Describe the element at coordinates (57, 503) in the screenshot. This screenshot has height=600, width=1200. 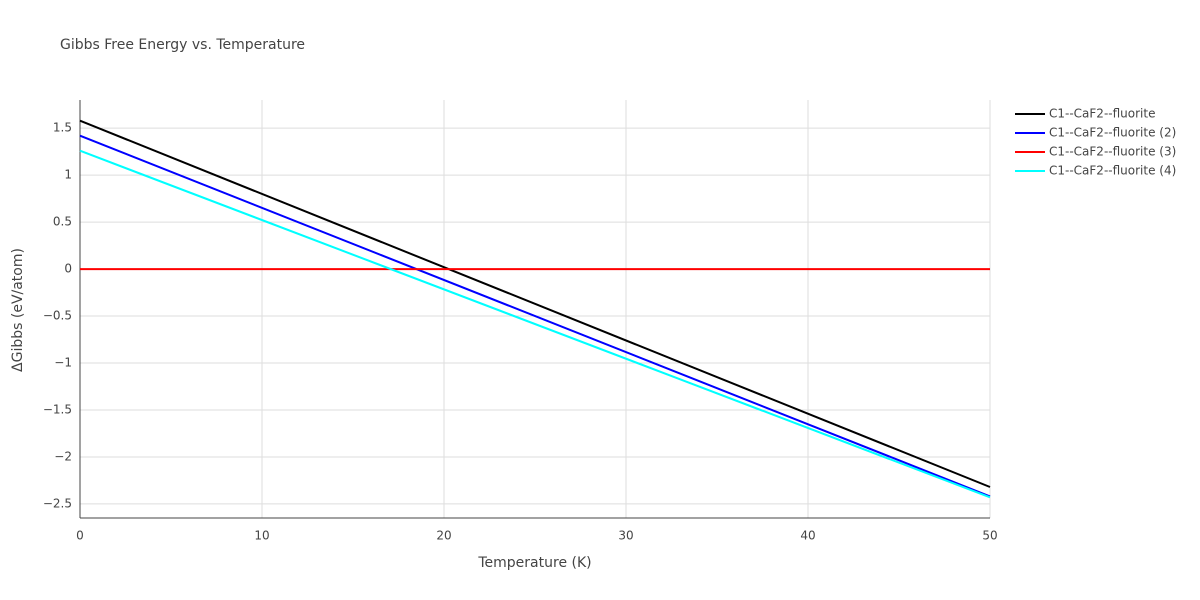
I see `y-tick-label: −2.5` at that location.